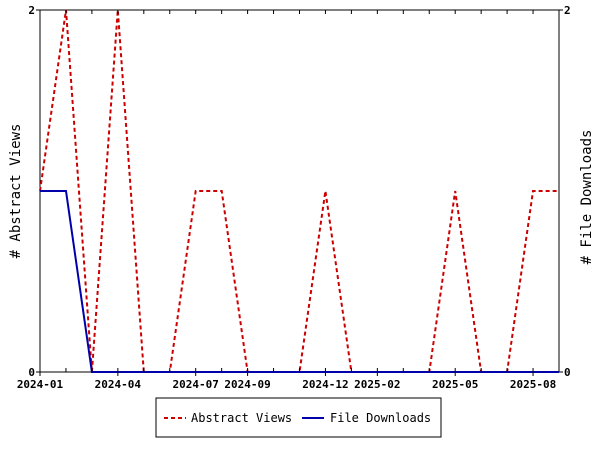 This screenshot has width=600, height=455. Describe the element at coordinates (533, 384) in the screenshot. I see `x-tick-label: 2025-08` at that location.